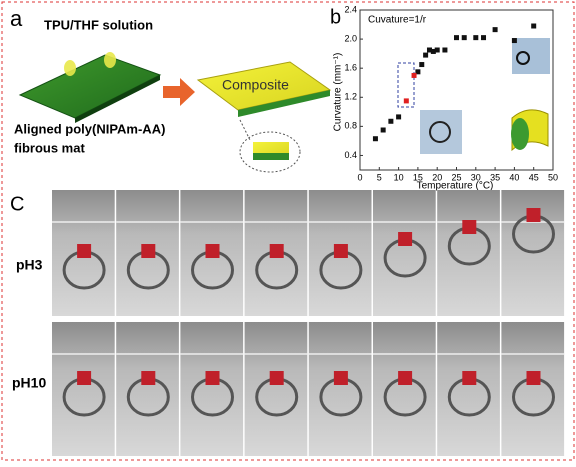  Describe the element at coordinates (456, 177) in the screenshot. I see `x-tick-label: 25` at that location.